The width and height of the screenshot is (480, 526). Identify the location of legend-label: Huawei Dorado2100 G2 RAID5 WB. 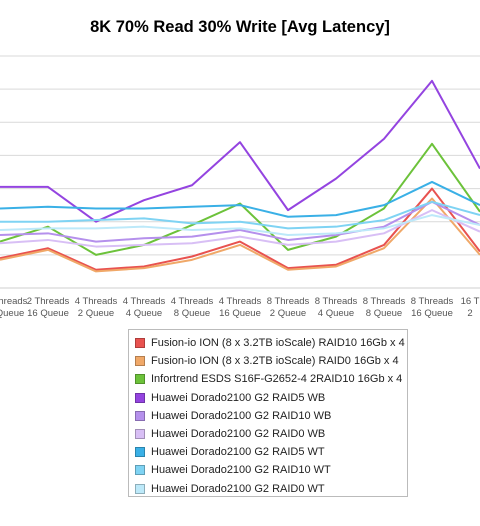
(238, 397).